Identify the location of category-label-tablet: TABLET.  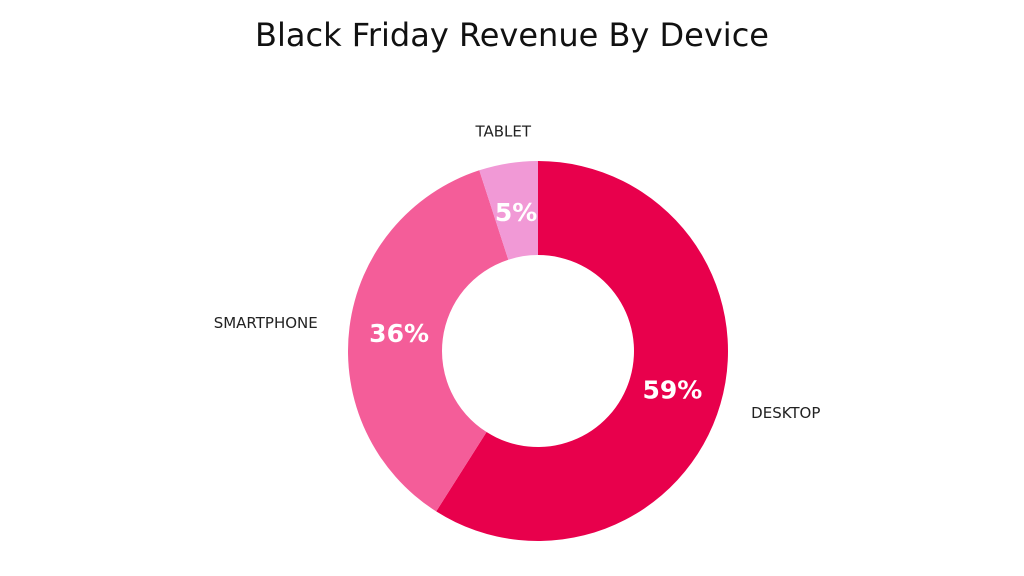
(502, 132).